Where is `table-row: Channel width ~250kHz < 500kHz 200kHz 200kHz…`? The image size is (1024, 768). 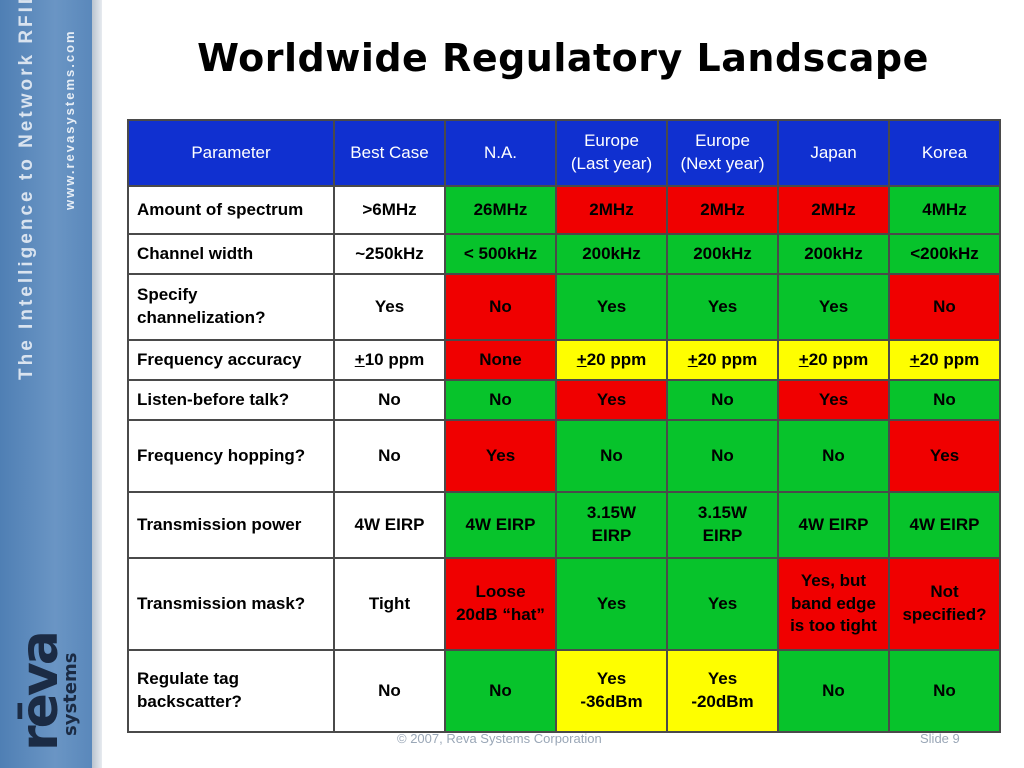 table-row: Channel width ~250kHz < 500kHz 200kHz 200kHz… is located at coordinates (564, 254).